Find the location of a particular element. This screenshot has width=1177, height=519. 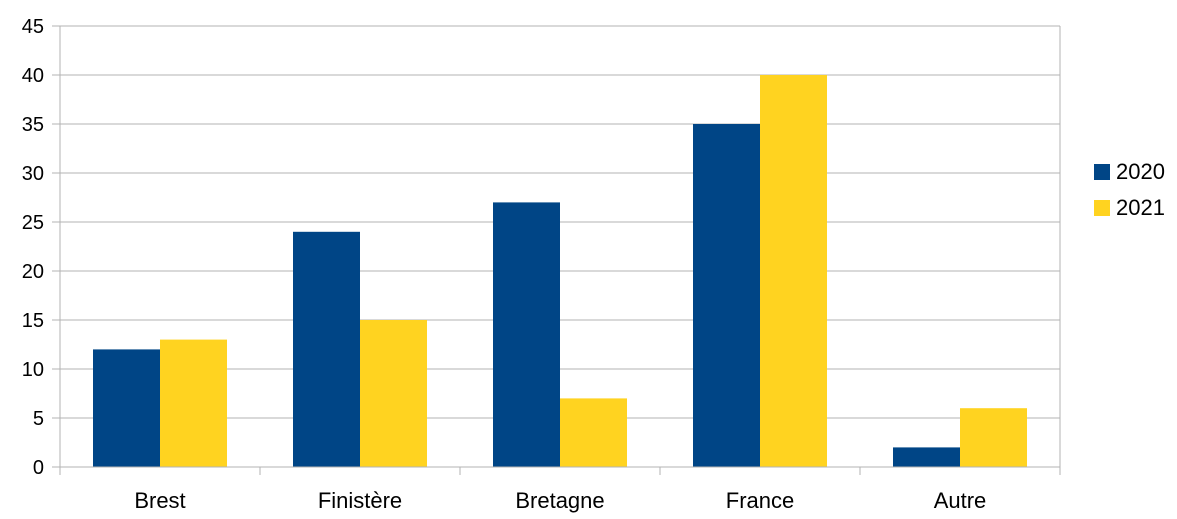

bar-2021-Brest is located at coordinates (193, 403).